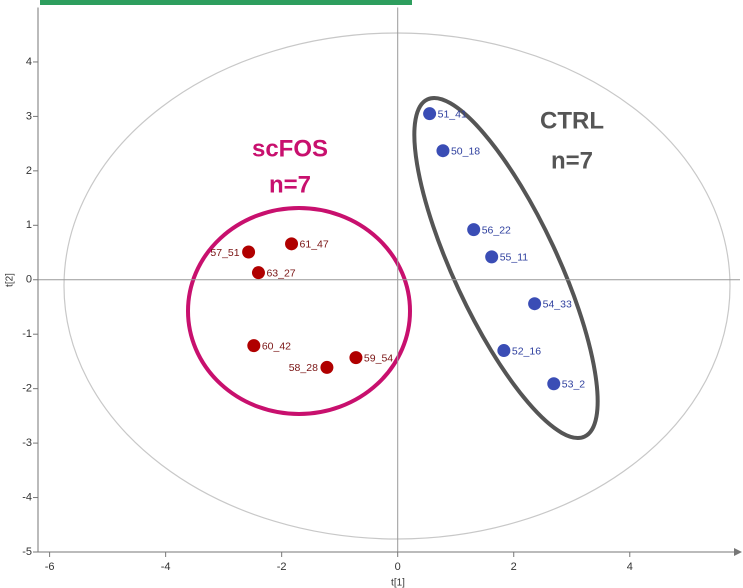 The height and width of the screenshot is (588, 743). Describe the element at coordinates (29, 62) in the screenshot. I see `y-tick-label: 4` at that location.